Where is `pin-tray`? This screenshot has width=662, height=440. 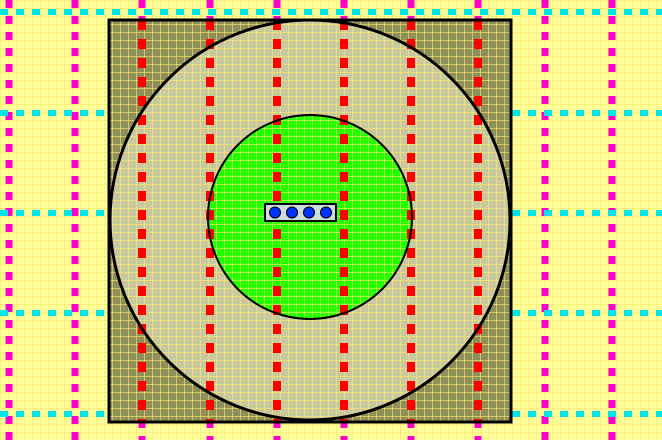 pin-tray is located at coordinates (300, 212).